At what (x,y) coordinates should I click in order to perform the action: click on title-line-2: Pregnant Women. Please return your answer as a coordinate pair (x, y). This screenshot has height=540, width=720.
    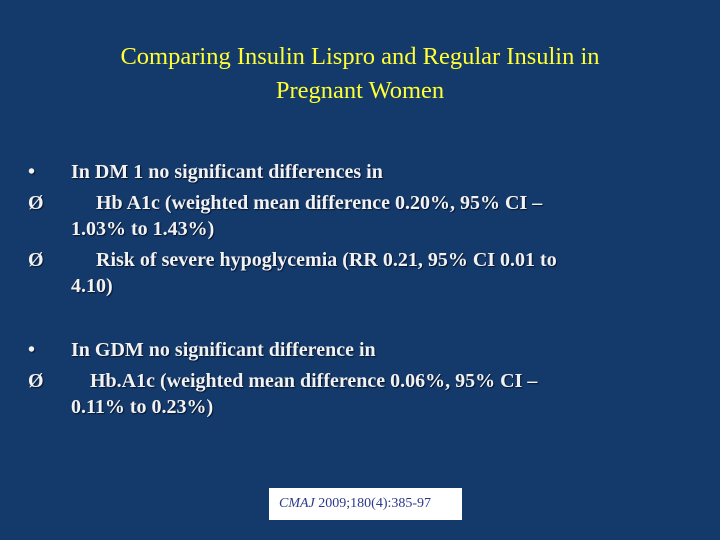
    Looking at the image, I should click on (360, 90).